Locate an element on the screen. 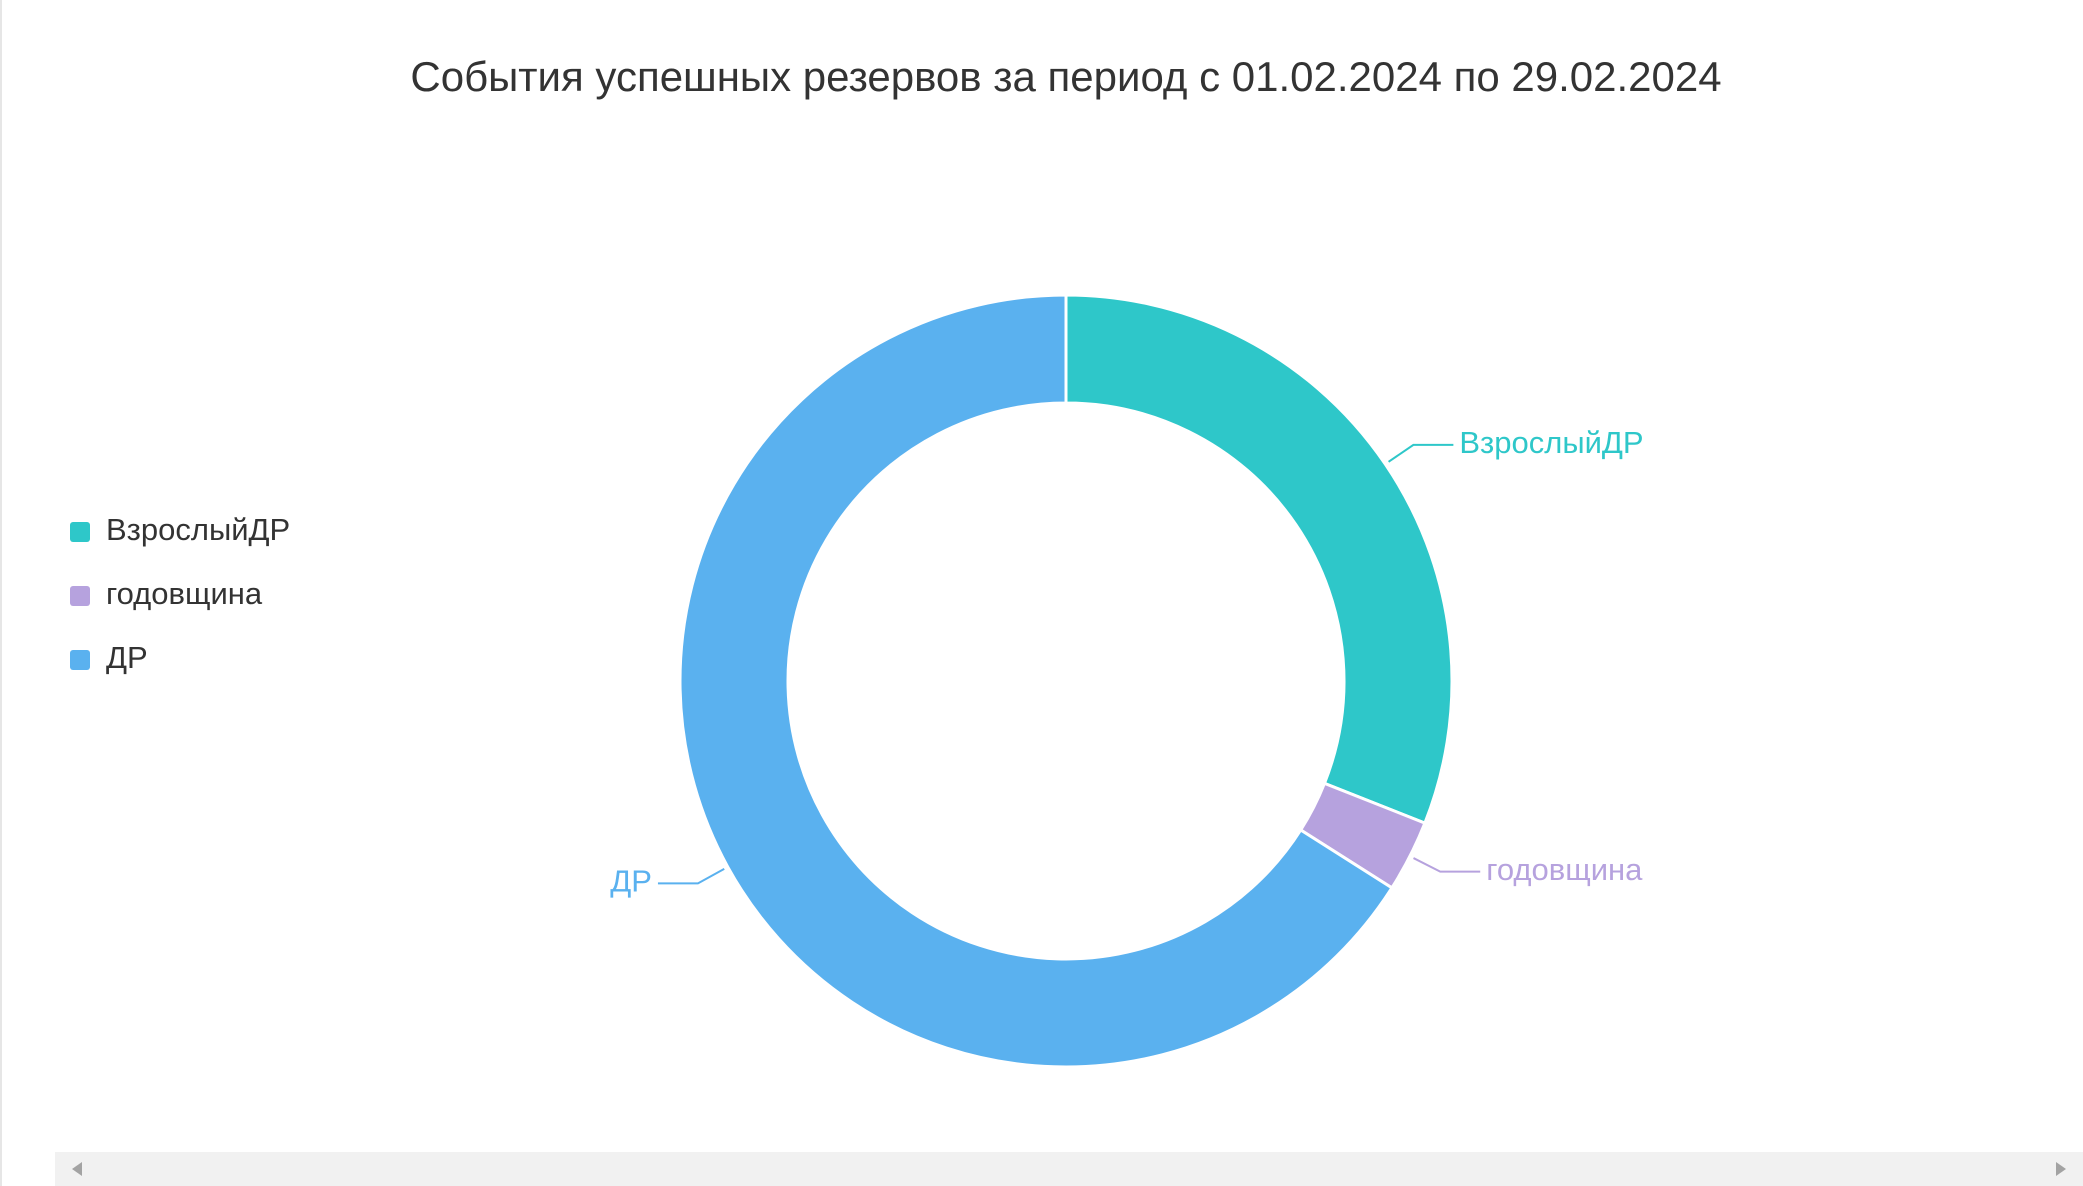  legend-label: ВзрослыйДР is located at coordinates (198, 529).